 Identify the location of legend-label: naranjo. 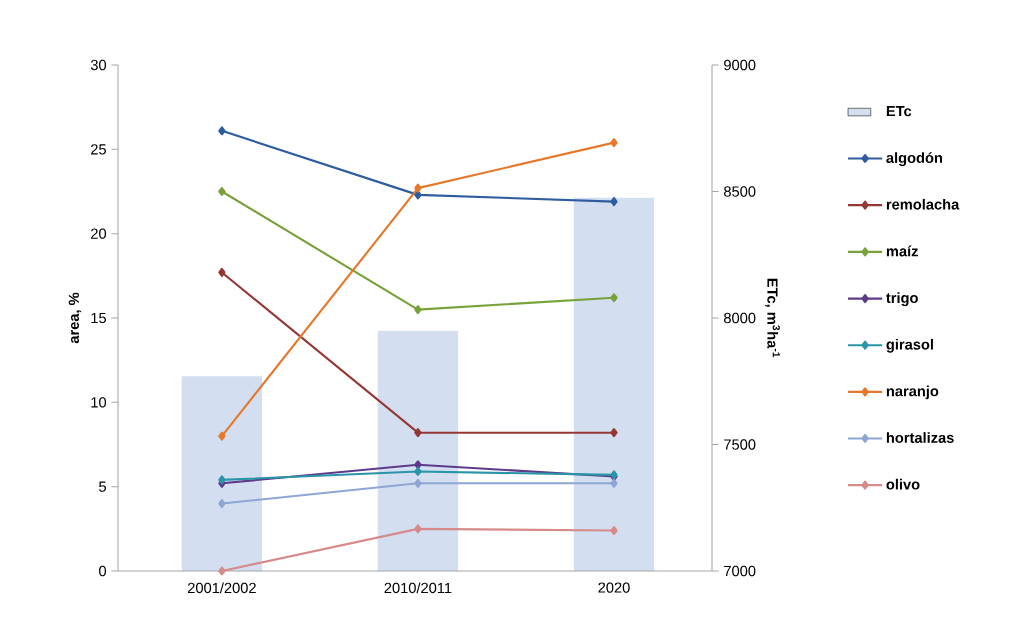
(912, 392).